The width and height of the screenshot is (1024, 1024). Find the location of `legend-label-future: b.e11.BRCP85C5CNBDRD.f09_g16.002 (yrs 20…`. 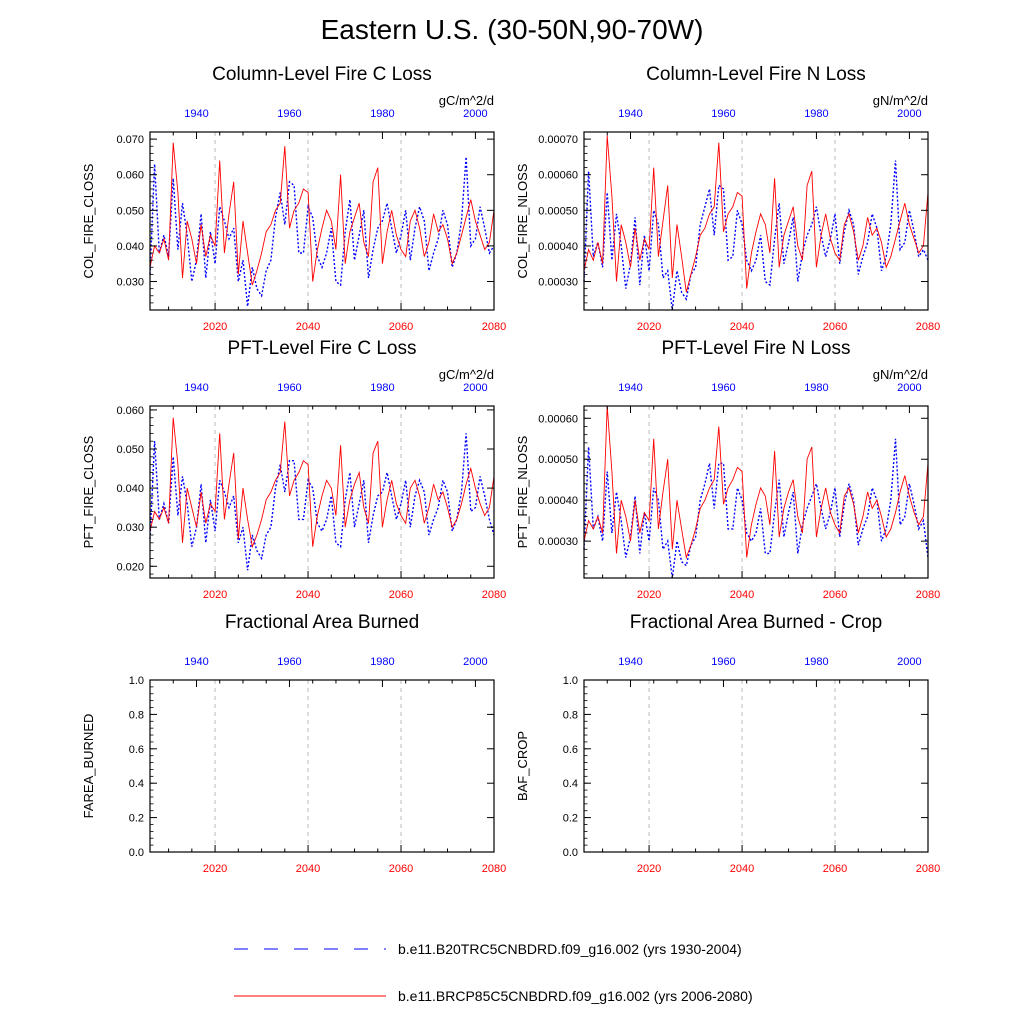

legend-label-future: b.e11.BRCP85C5CNBDRD.f09_g16.002 (yrs 20… is located at coordinates (575, 996).